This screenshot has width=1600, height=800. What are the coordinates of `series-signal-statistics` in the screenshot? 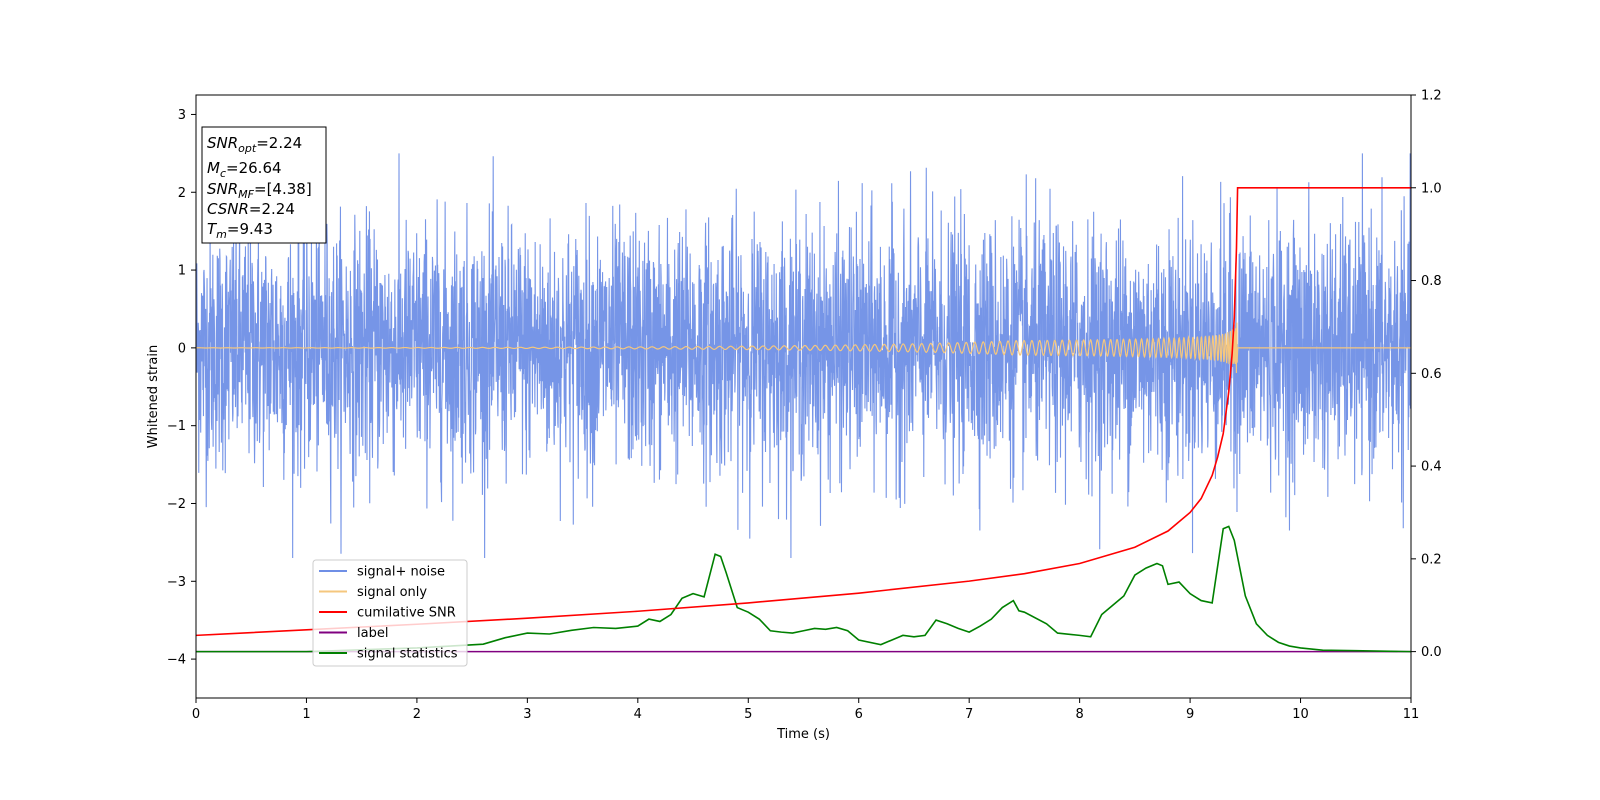 It's located at (803, 589).